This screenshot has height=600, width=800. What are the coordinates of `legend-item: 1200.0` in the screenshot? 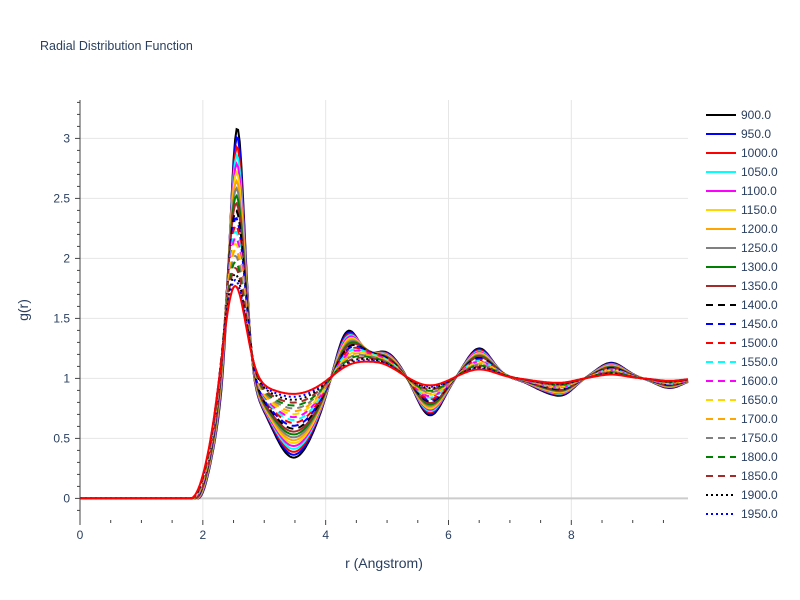 It's located at (742, 229).